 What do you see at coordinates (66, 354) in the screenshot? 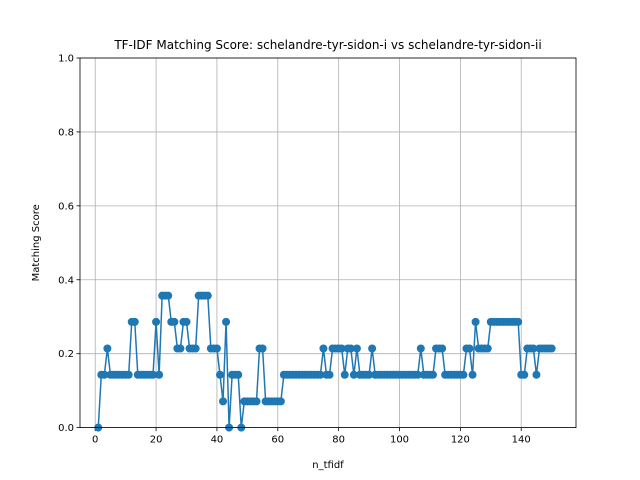
I see `y-tick-label: 0.2` at bounding box center [66, 354].